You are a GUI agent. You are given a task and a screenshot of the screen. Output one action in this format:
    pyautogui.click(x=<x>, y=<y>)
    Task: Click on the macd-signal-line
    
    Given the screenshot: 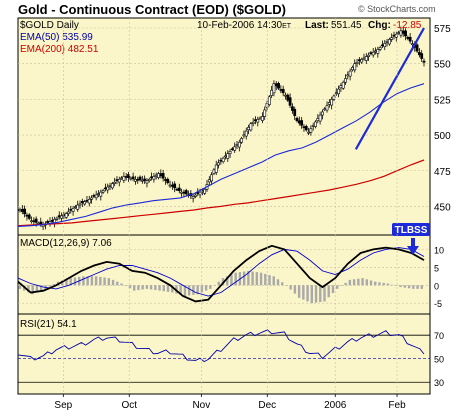 What is the action you would take?
    pyautogui.click(x=221, y=272)
    